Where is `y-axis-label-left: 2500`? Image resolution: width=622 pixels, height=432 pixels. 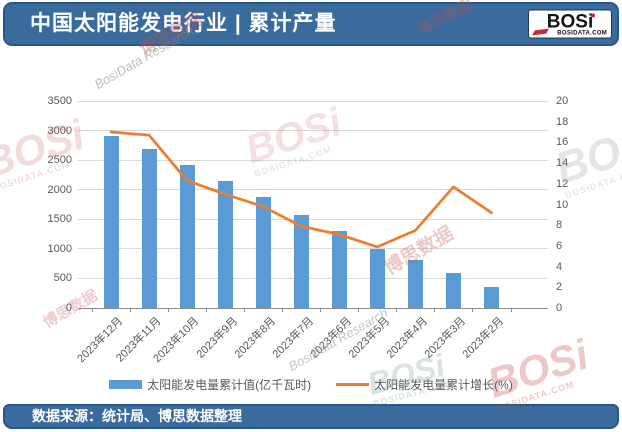
y-axis-label-left: 2500 is located at coordinates (59, 160).